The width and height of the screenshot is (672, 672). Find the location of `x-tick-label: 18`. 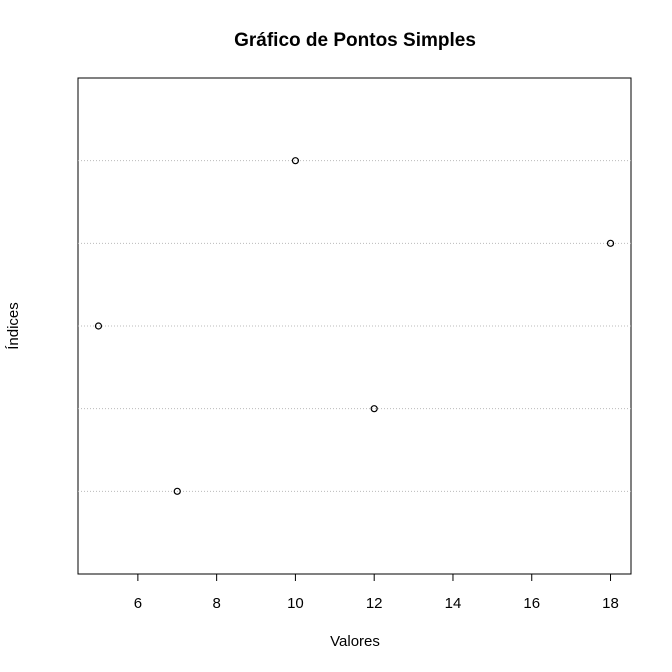

x-tick-label: 18 is located at coordinates (610, 603).